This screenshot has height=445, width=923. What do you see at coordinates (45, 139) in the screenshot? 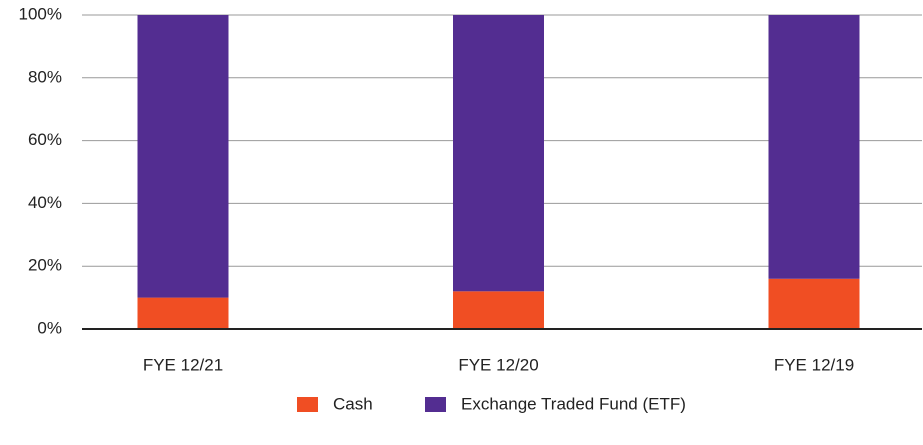
I see `y-tick-label: 60%` at bounding box center [45, 139].